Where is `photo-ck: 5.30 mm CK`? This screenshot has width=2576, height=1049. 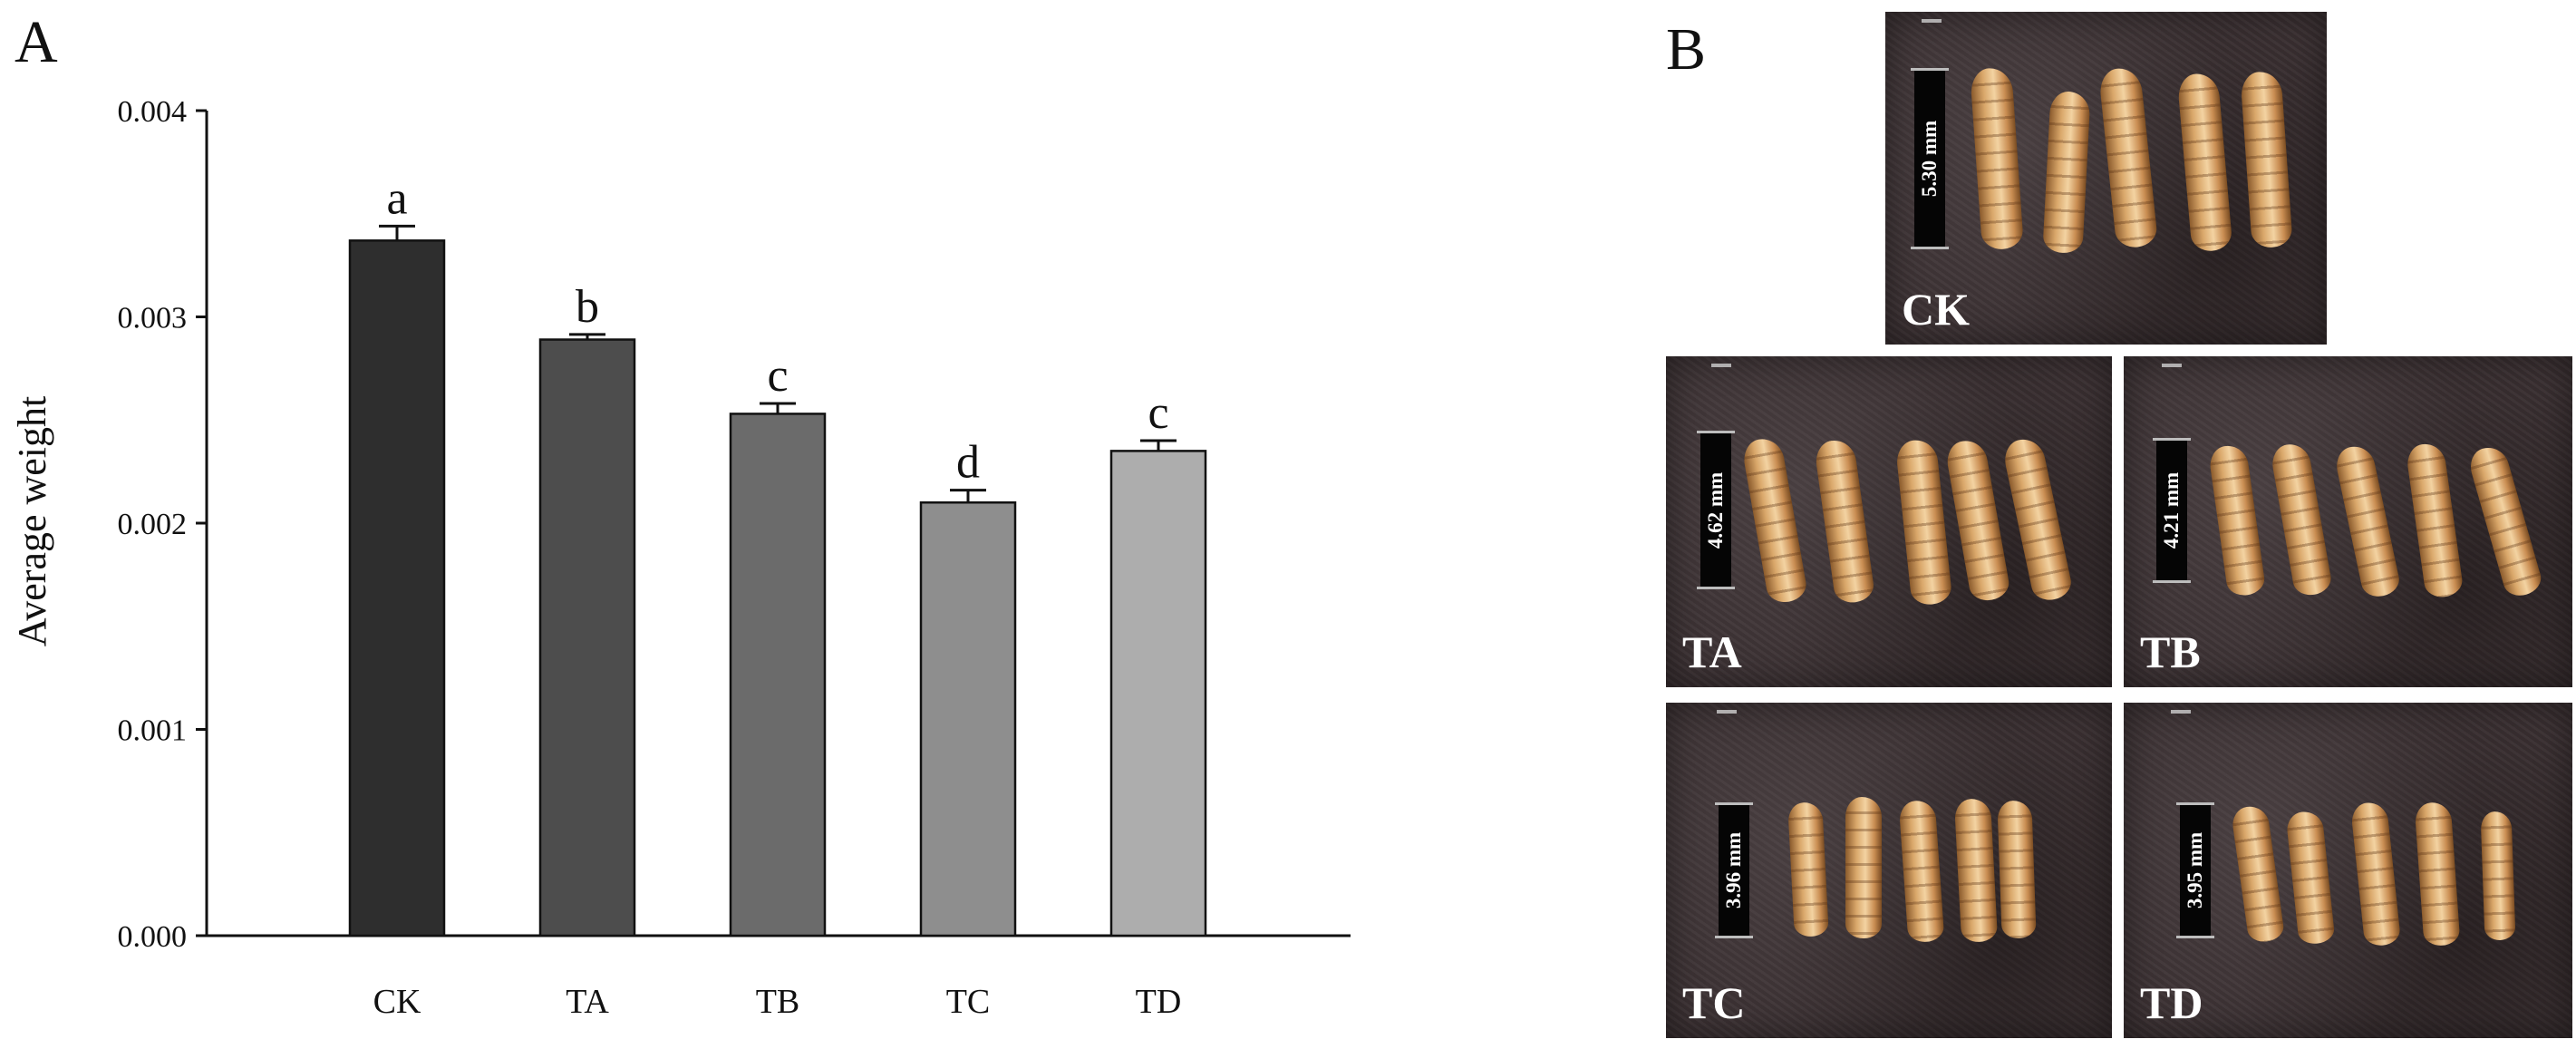
photo-ck: 5.30 mm CK is located at coordinates (2106, 178).